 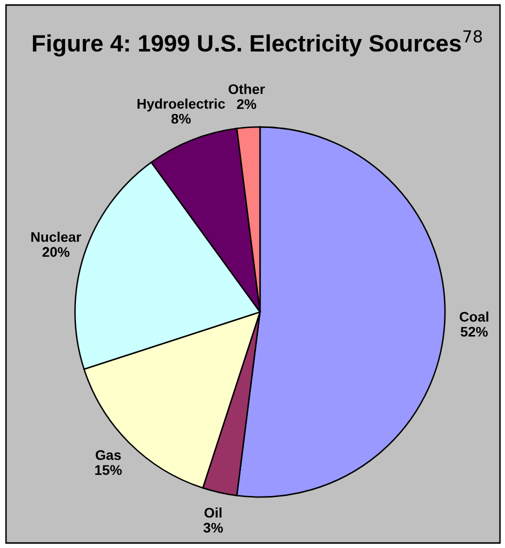 What do you see at coordinates (181, 105) in the screenshot?
I see `slice-label: Hydroelectric` at bounding box center [181, 105].